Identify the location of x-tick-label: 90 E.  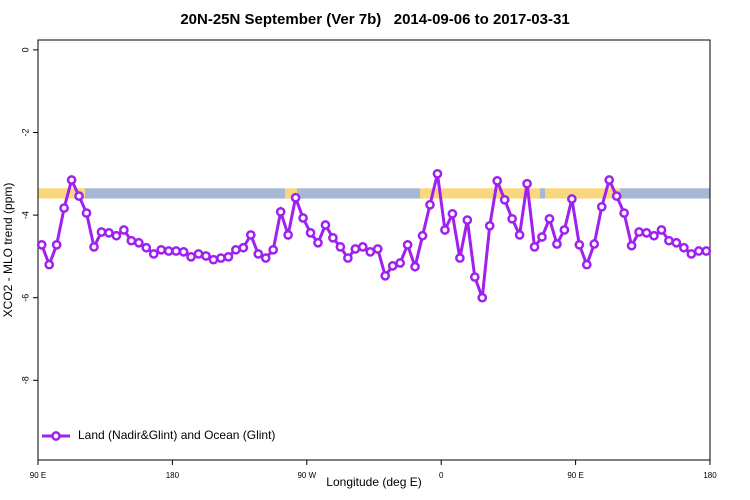
(575, 475).